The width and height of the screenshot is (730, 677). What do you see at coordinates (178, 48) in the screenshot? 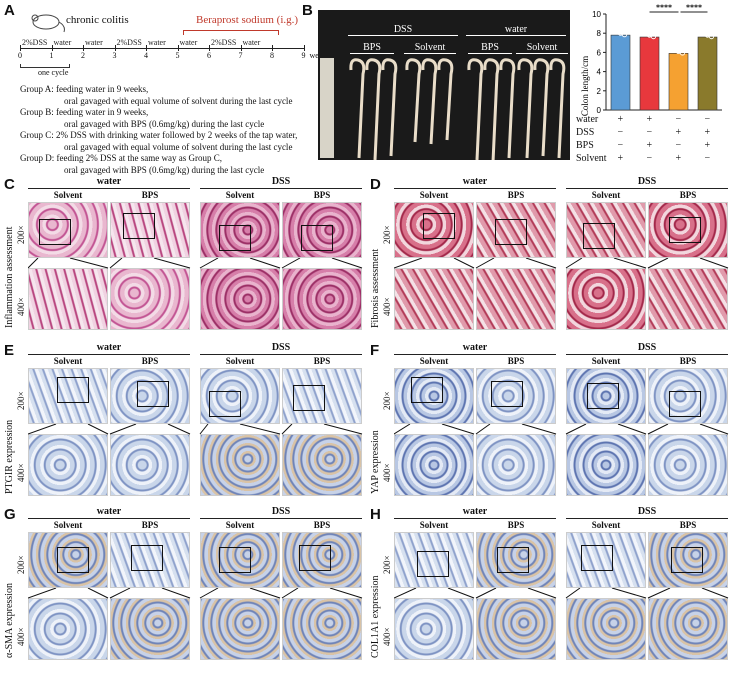
I see `timeline-tick` at bounding box center [178, 48].